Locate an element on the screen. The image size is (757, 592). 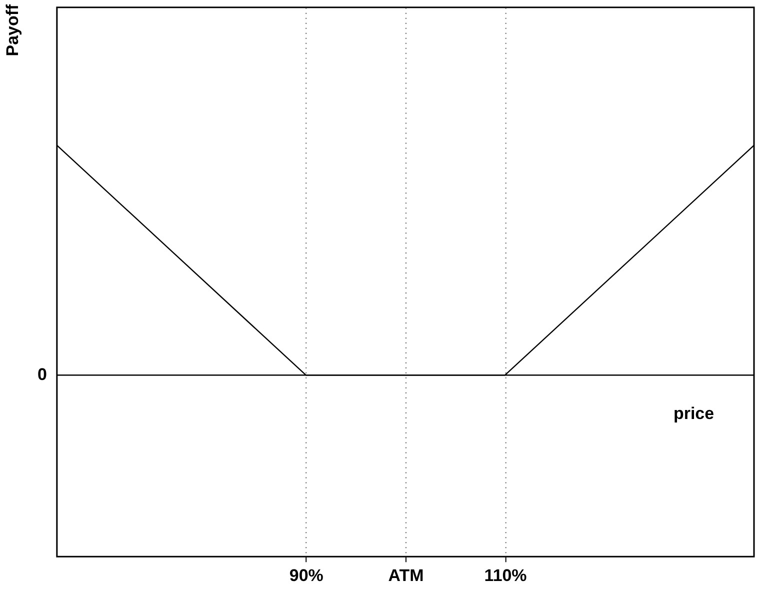
x-tick-label: ATM is located at coordinates (406, 576).